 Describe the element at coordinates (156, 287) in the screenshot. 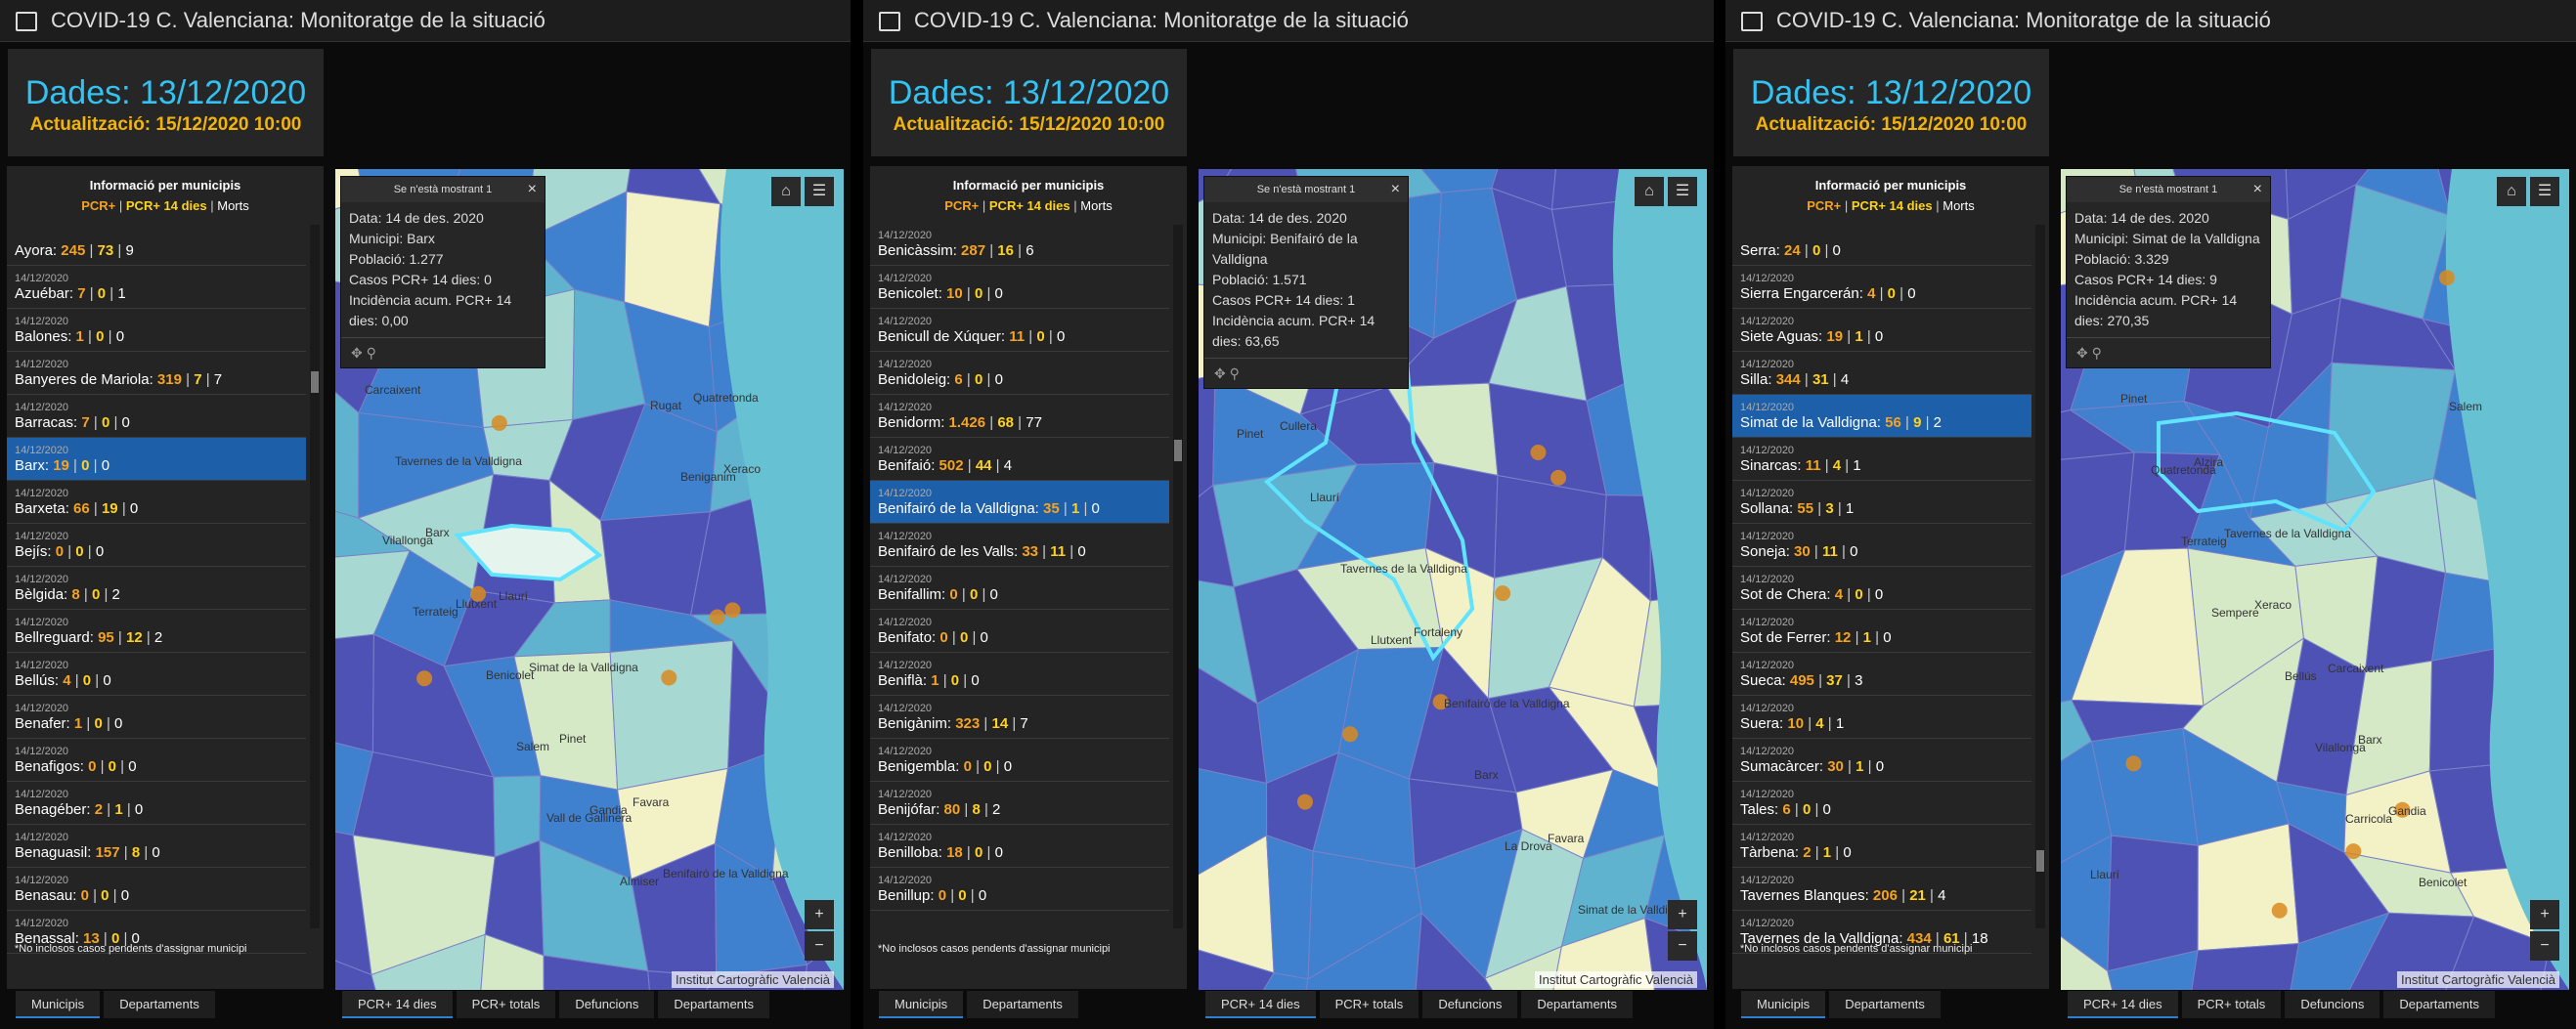

I see `list-row: 14/12/2020 Azuébar: 7 | 0 | 1` at that location.